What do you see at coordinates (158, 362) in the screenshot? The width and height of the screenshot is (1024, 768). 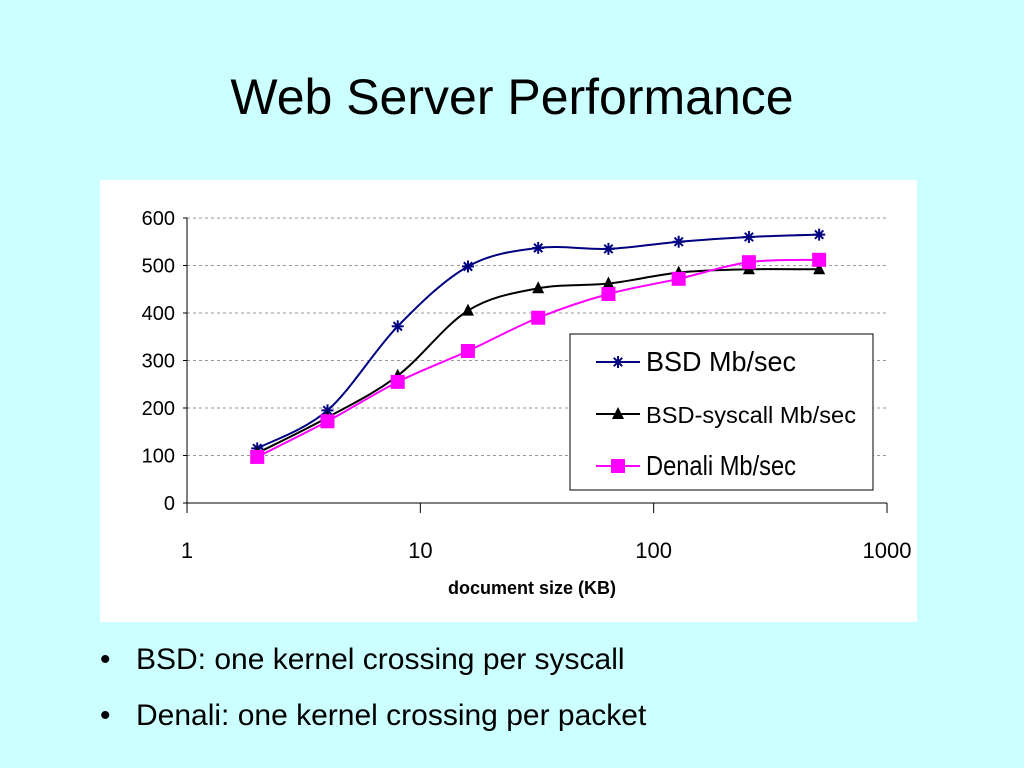 I see `y-tick-label: 300` at bounding box center [158, 362].